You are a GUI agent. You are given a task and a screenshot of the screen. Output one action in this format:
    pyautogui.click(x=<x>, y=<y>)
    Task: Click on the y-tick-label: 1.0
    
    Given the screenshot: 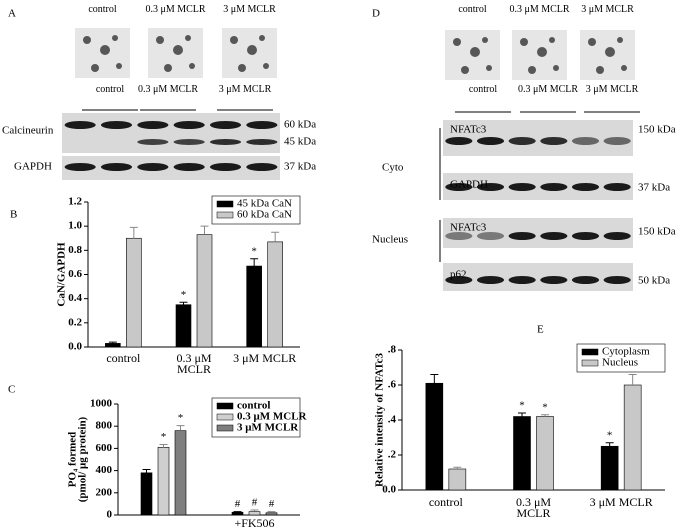 What is the action you would take?
    pyautogui.click(x=75, y=226)
    